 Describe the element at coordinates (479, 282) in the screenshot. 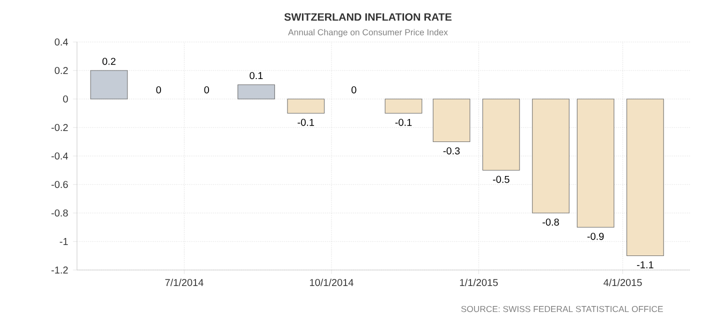

I see `x-tick-label: 1/1/2015` at that location.